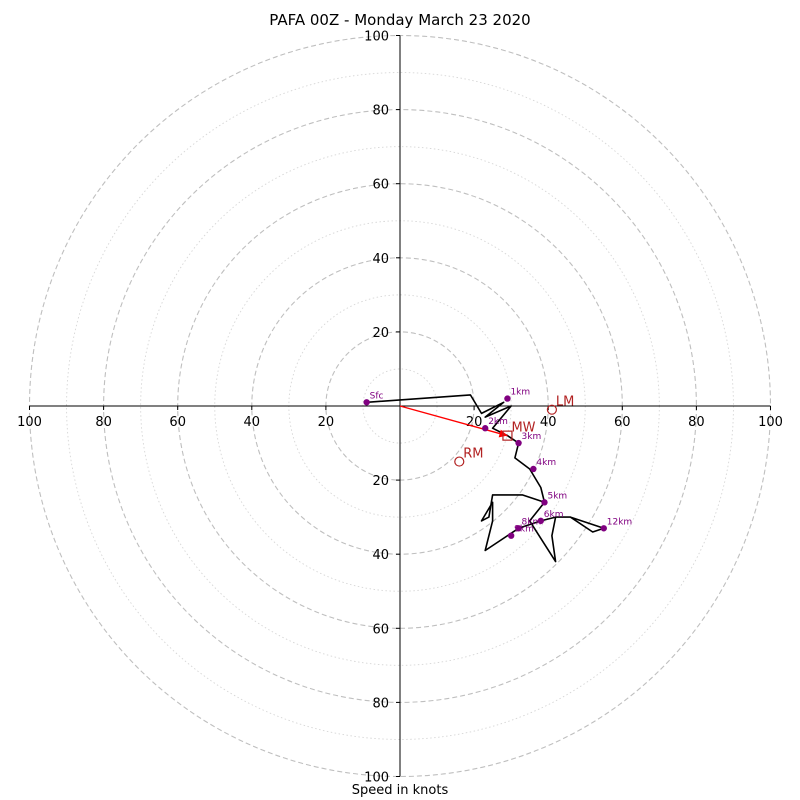 Image resolution: width=800 pixels, height=800 pixels. What do you see at coordinates (518, 443) in the screenshot?
I see `height-marker-3km` at bounding box center [518, 443].